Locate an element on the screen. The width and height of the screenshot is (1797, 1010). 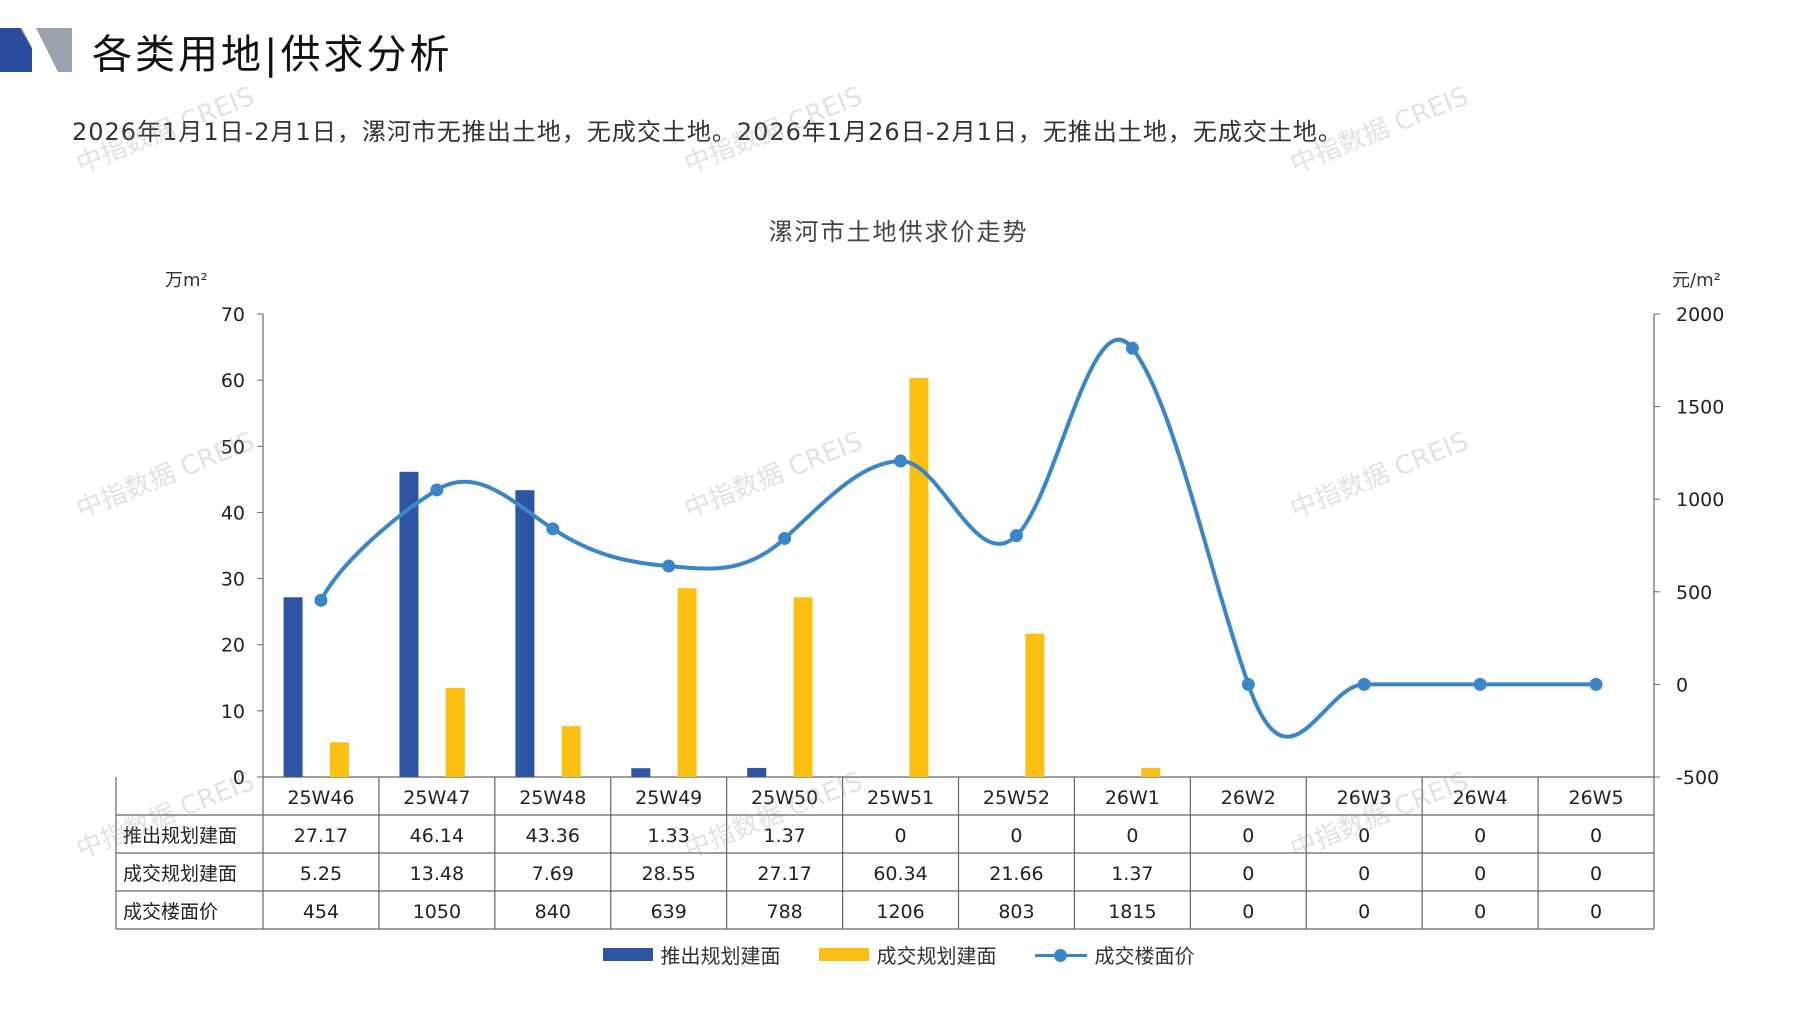
category-label: 25W47 is located at coordinates (436, 798).